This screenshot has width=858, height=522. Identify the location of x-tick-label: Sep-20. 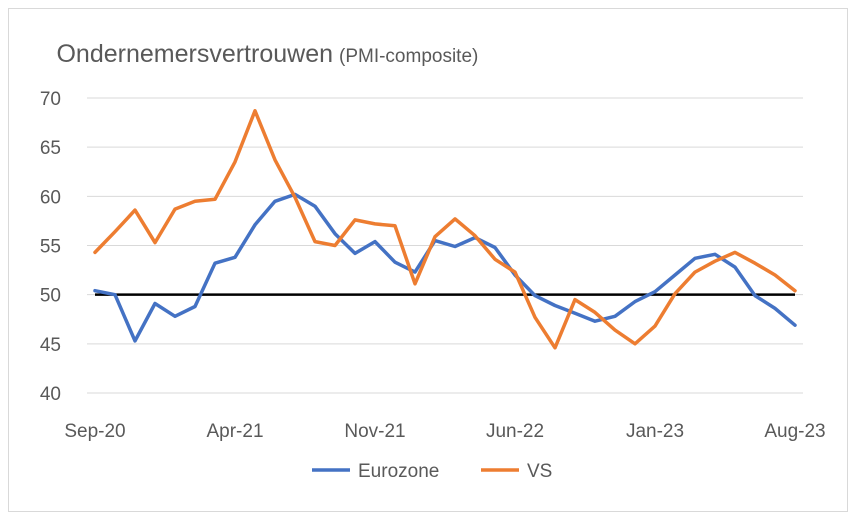
(94, 431).